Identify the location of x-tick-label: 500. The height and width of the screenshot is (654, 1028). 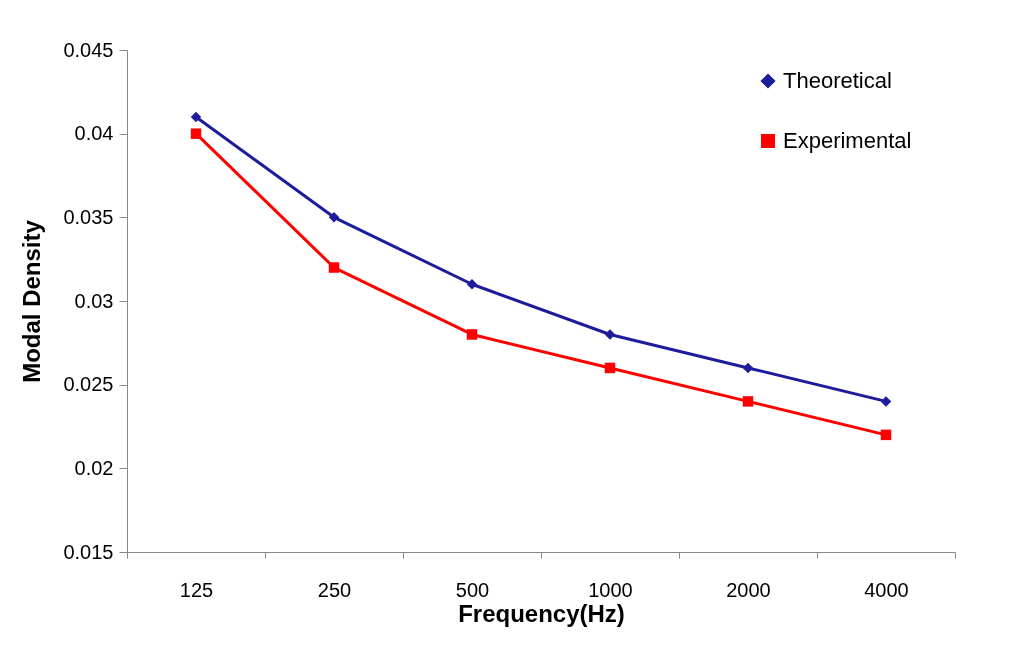
(472, 589).